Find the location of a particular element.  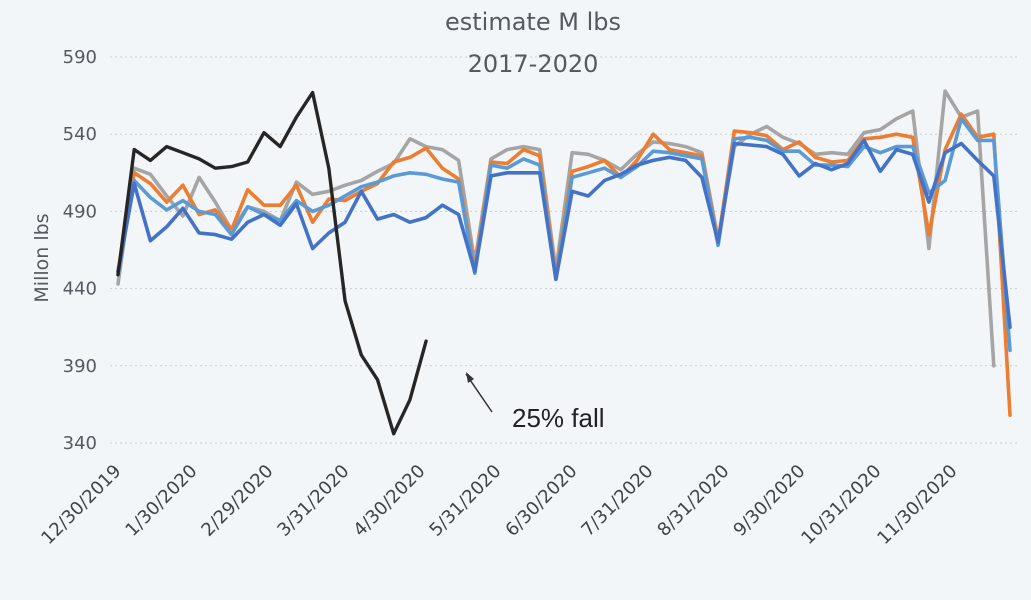

y-tick-label: 490 is located at coordinates (80, 211).